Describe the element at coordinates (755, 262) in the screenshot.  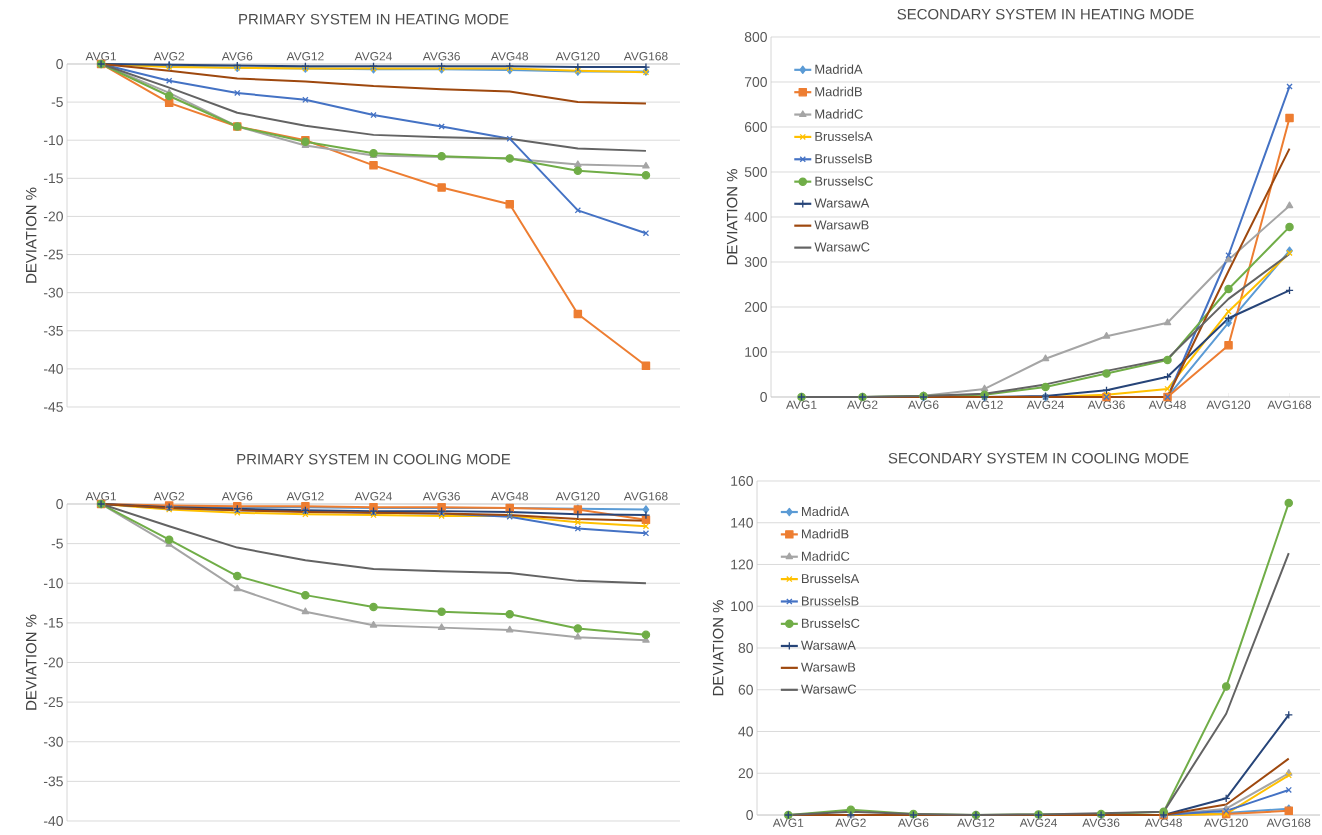
I see `y-tick-label: 300` at that location.